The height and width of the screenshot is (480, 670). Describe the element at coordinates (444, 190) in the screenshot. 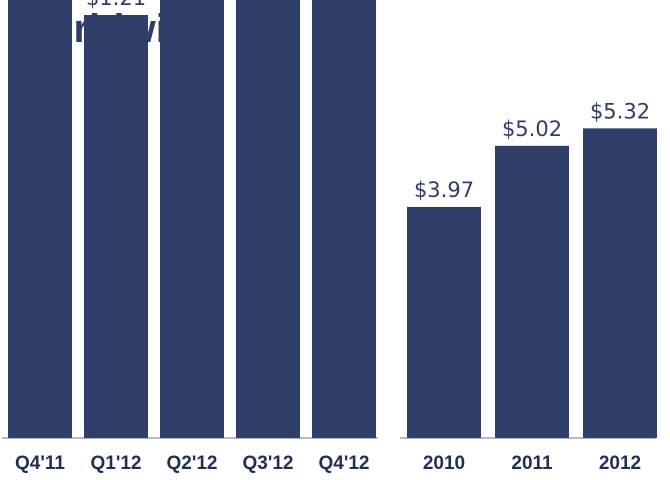

I see `value-label-2010: $3.97` at that location.